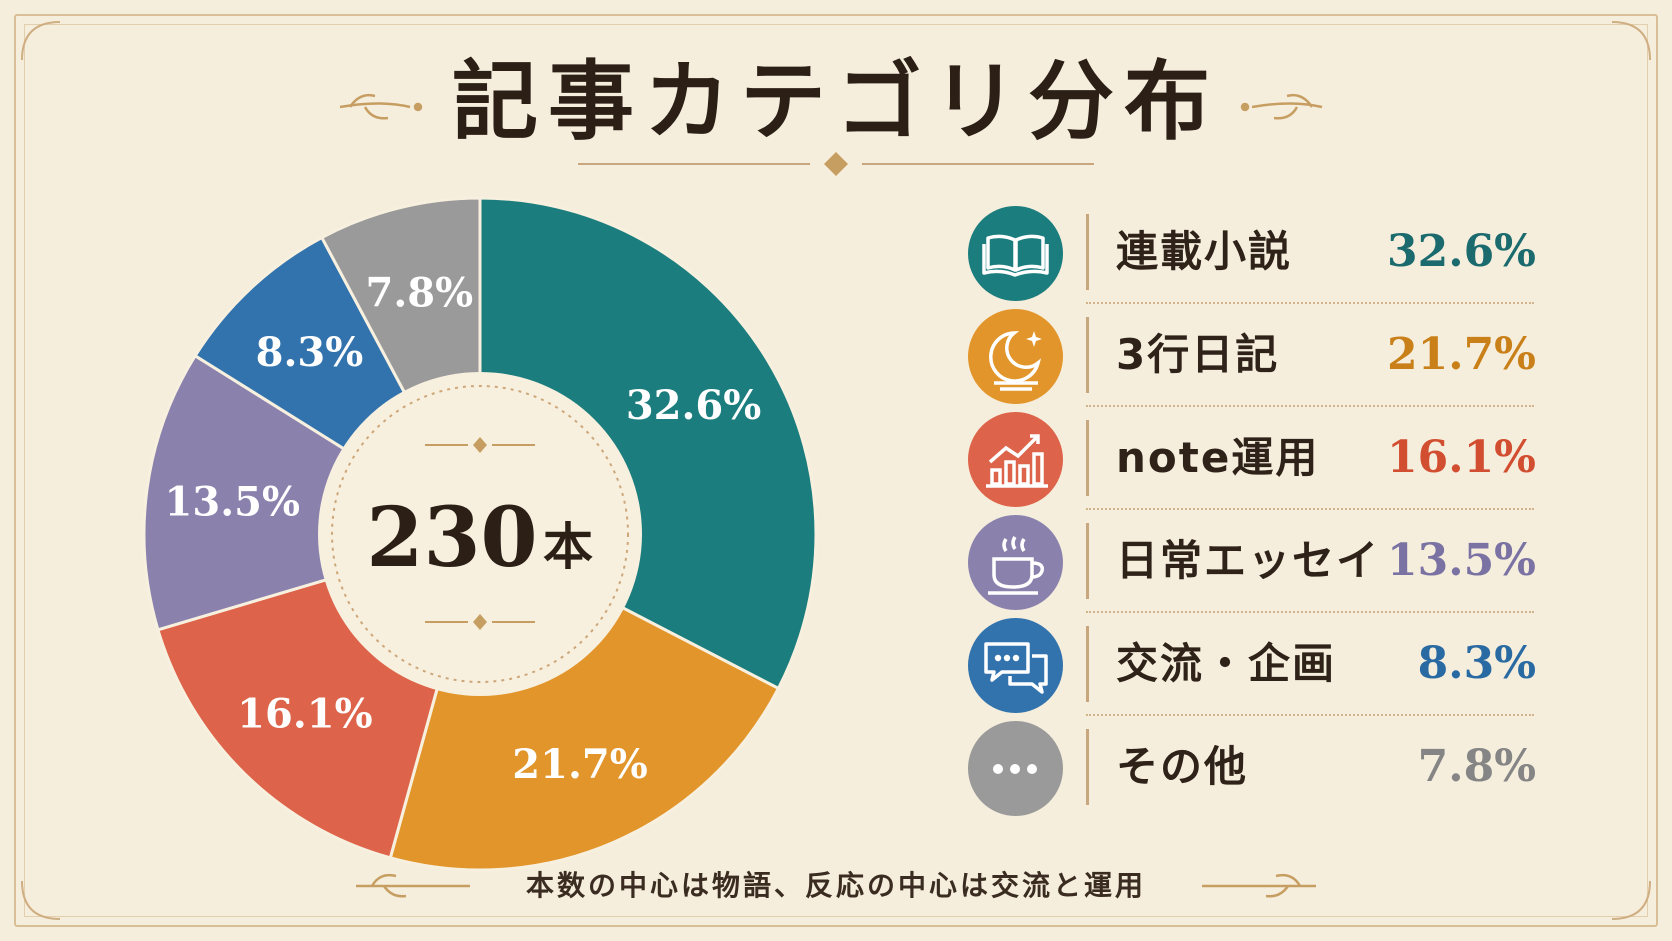 This screenshot has width=1672, height=941. Describe the element at coordinates (1226, 663) in the screenshot. I see `legend-label: 交流・企画` at that location.